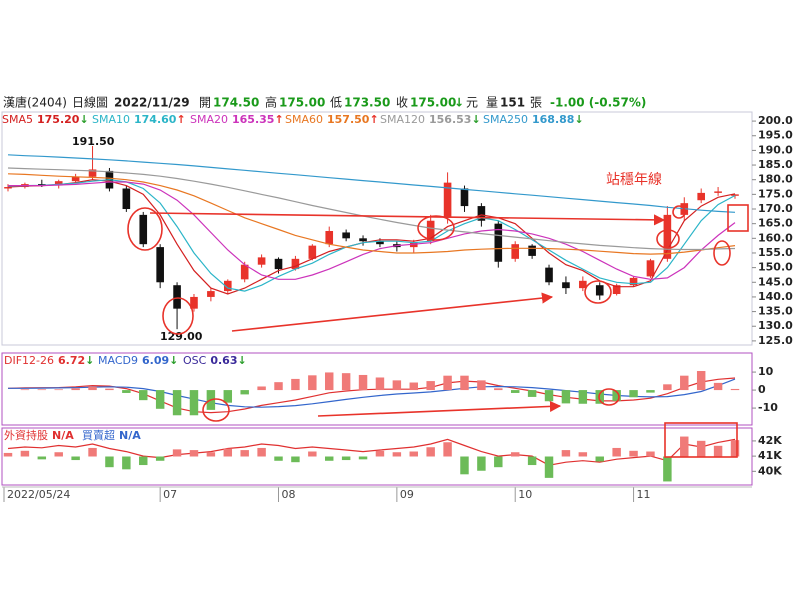 The height and width of the screenshot is (600, 800). Describe the element at coordinates (433, 103) in the screenshot. I see `close-value: 175.00` at that location.